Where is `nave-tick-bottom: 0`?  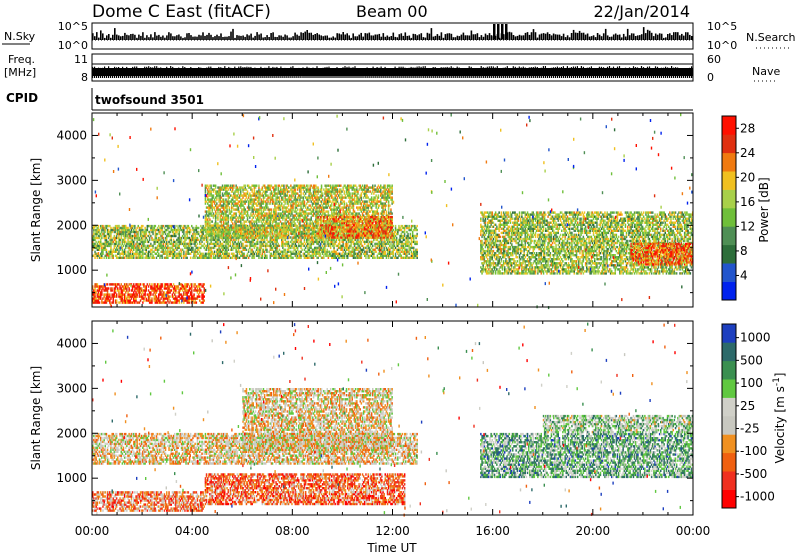
nave-tick-bottom: 0 is located at coordinates (710, 77).